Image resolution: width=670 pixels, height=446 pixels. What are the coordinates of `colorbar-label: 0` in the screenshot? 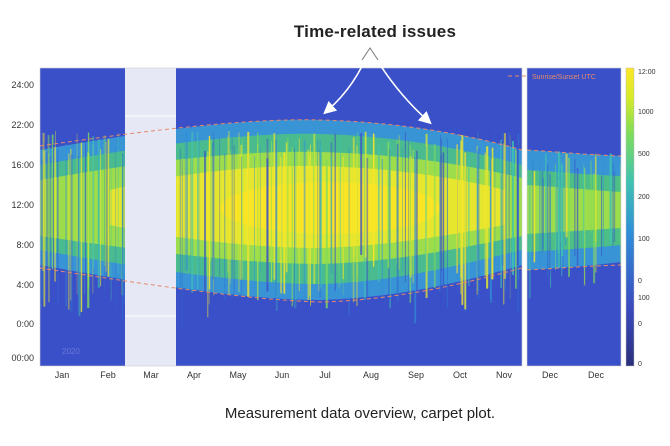 It's located at (640, 281).